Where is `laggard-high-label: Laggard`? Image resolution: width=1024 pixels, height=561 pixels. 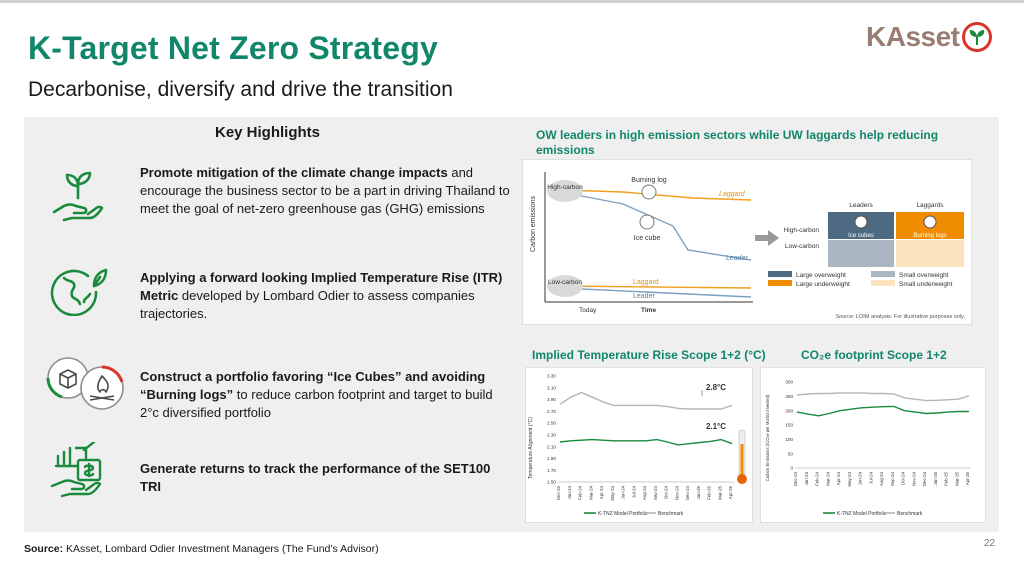 laggard-high-label: Laggard is located at coordinates (732, 194).